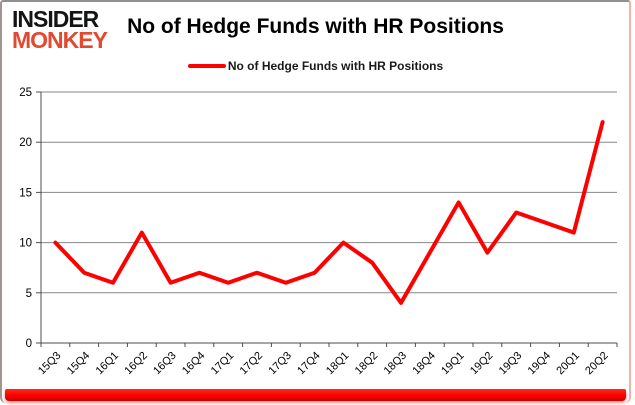 The width and height of the screenshot is (635, 405). I want to click on y-axis-label: 15, so click(25, 193).